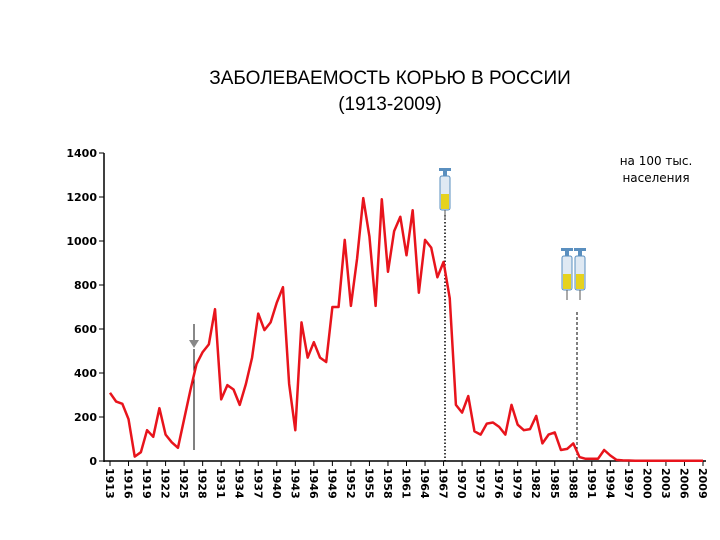  Describe the element at coordinates (81, 241) in the screenshot. I see `y-tick-label: 1000` at that location.